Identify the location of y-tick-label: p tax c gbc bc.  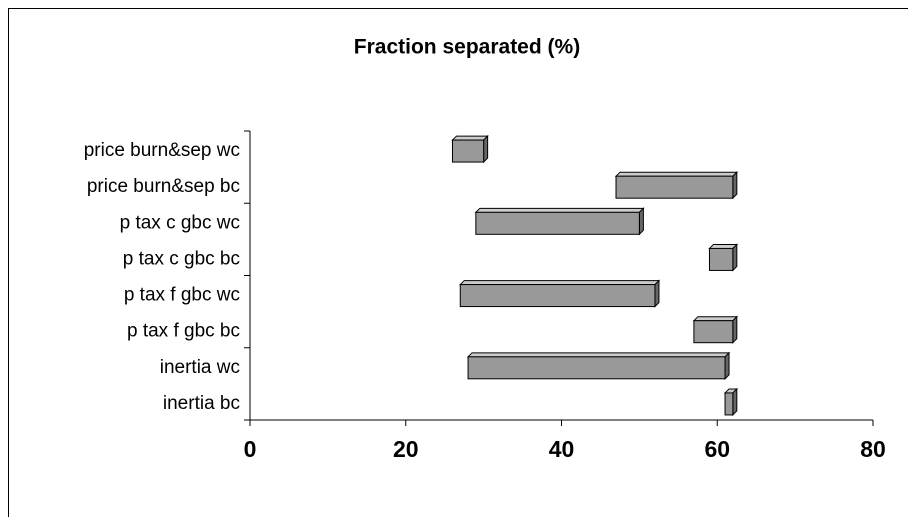
(181, 258).